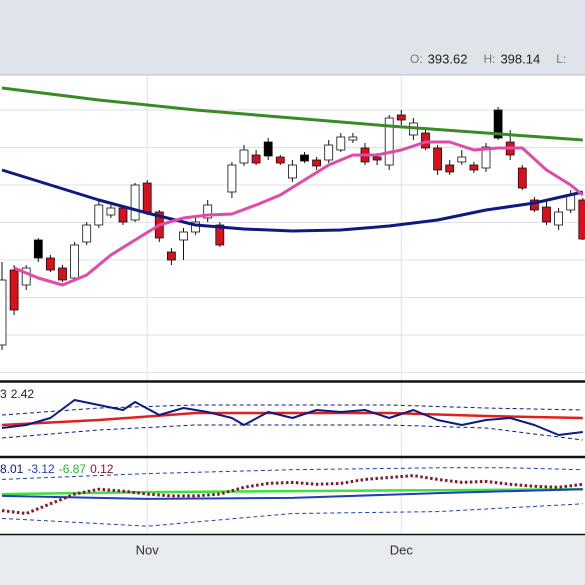  I want to click on indicator-readout: -6.87, so click(73, 469).